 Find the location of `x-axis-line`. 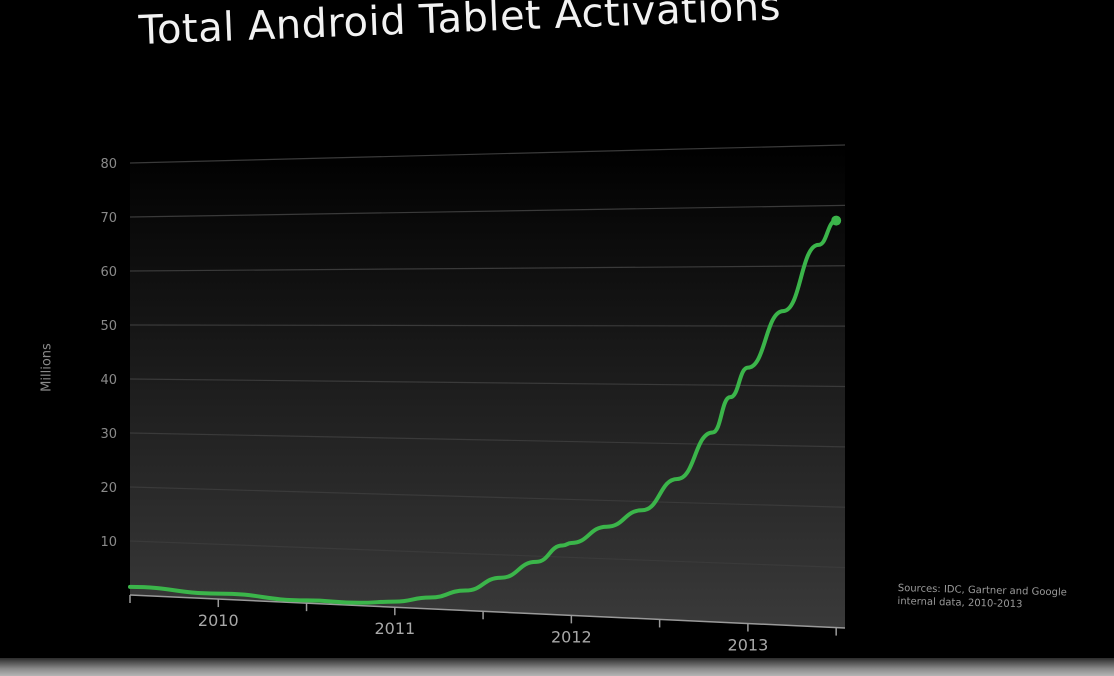

x-axis-line is located at coordinates (487, 611).